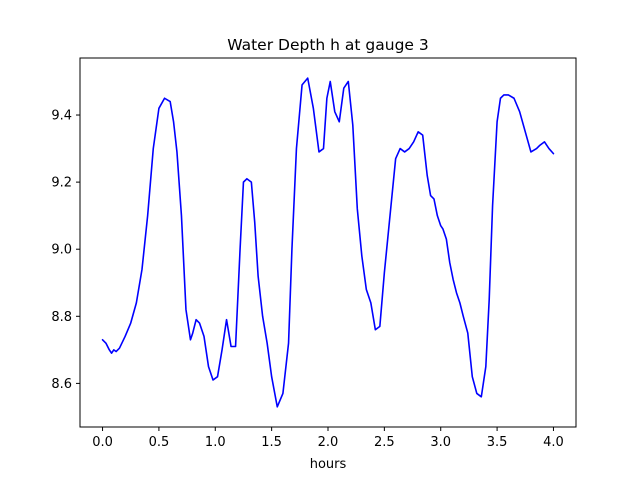 This screenshot has width=640, height=480. Describe the element at coordinates (61, 250) in the screenshot. I see `y-tick-label-2: 9.0` at that location.